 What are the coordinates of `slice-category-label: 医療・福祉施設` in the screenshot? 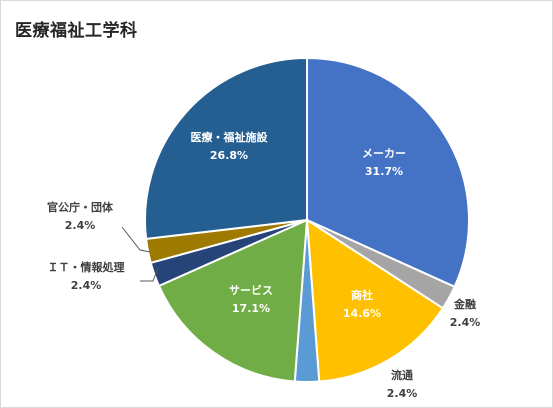 It's located at (230, 137).